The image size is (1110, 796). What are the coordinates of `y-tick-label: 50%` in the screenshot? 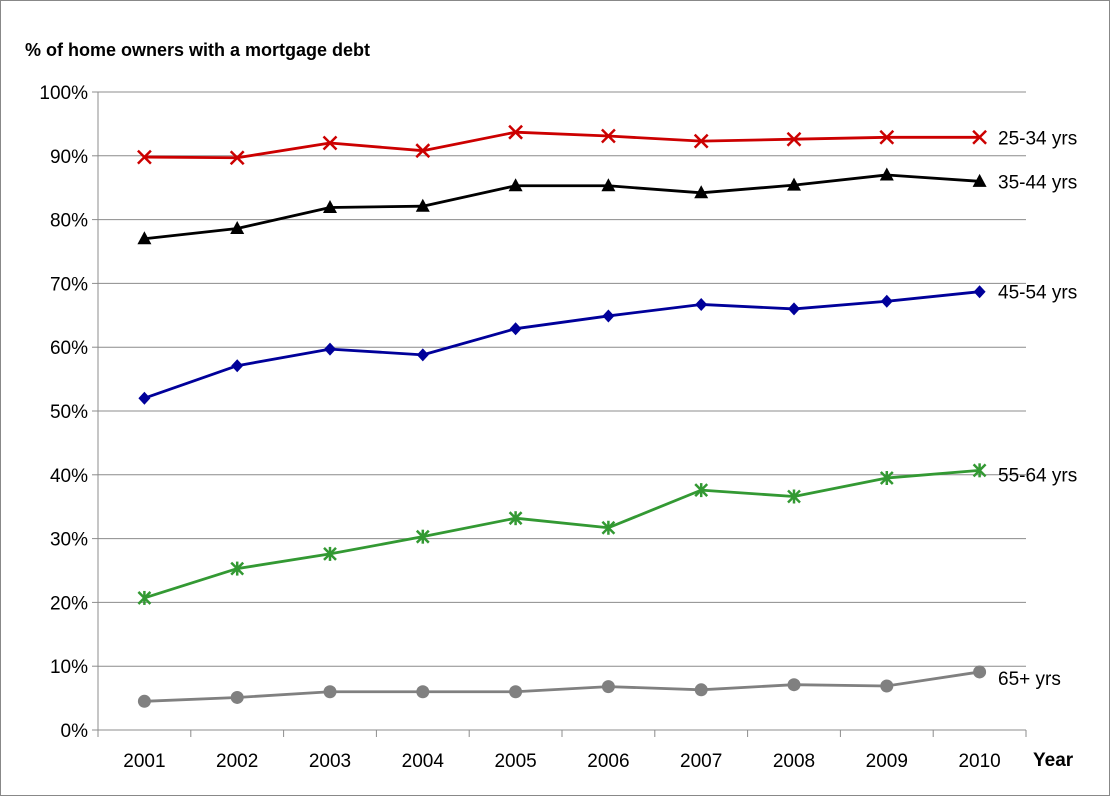 It's located at (69, 412).